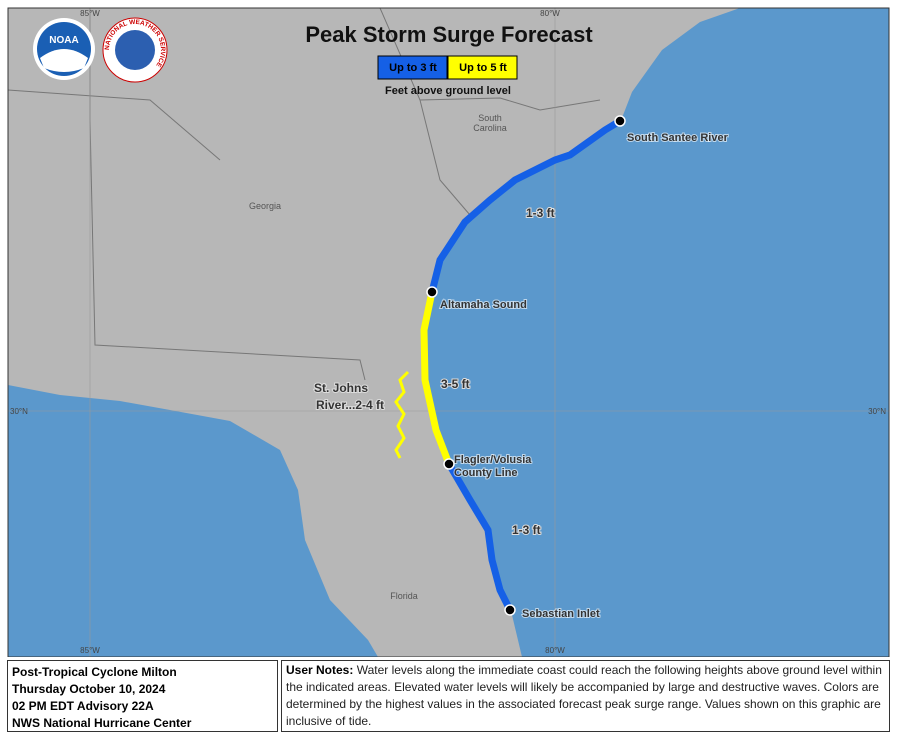 The width and height of the screenshot is (897, 736). What do you see at coordinates (265, 206) in the screenshot?
I see `region-label: Georgia` at bounding box center [265, 206].